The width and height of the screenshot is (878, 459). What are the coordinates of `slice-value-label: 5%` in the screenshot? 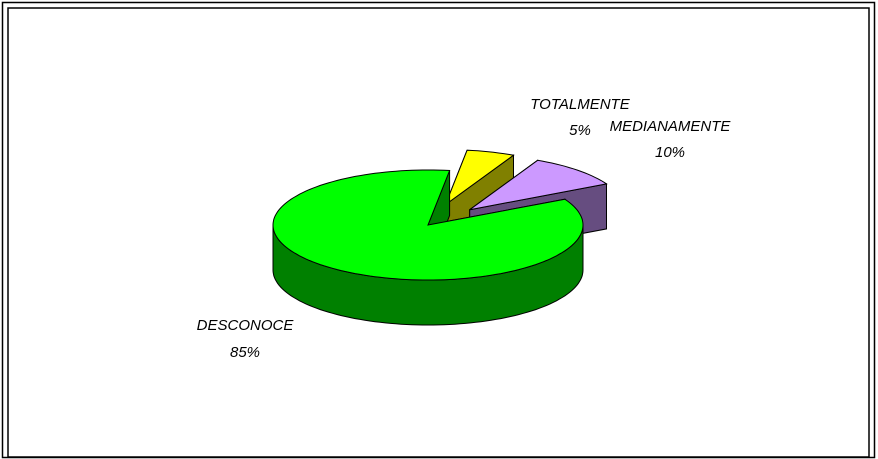 It's located at (580, 130).